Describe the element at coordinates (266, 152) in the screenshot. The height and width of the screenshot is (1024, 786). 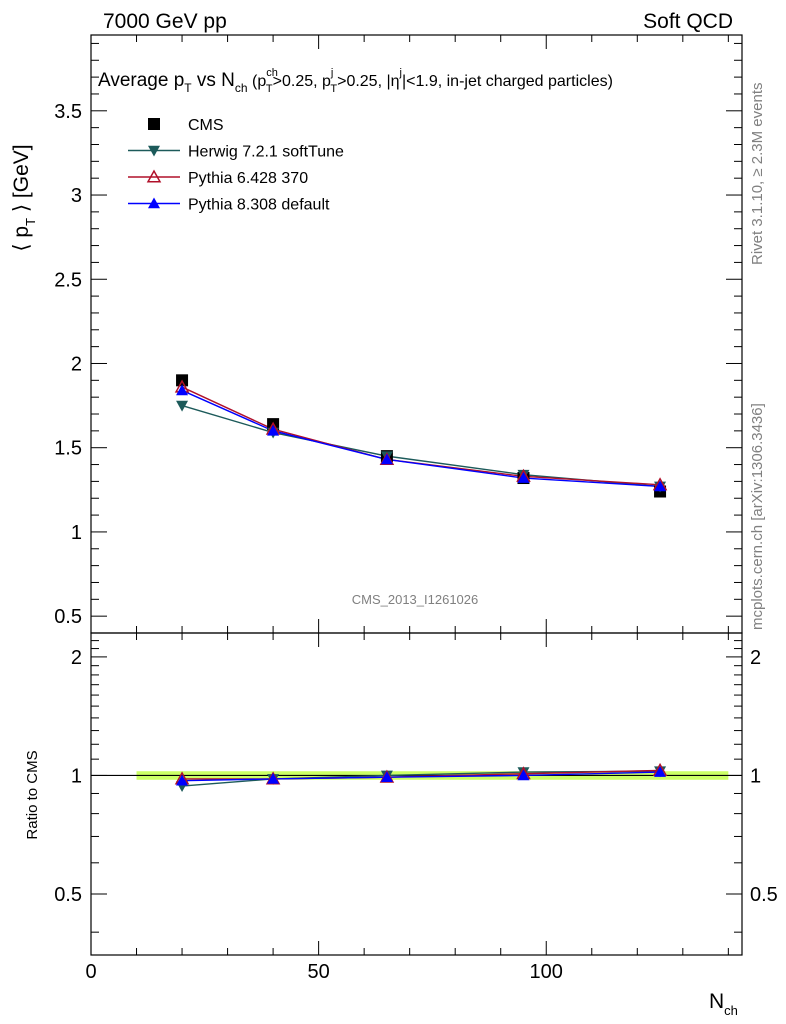
I see `legend-label-herwig-7-2-1-softtune: Herwig 7.2.1 softTune` at that location.